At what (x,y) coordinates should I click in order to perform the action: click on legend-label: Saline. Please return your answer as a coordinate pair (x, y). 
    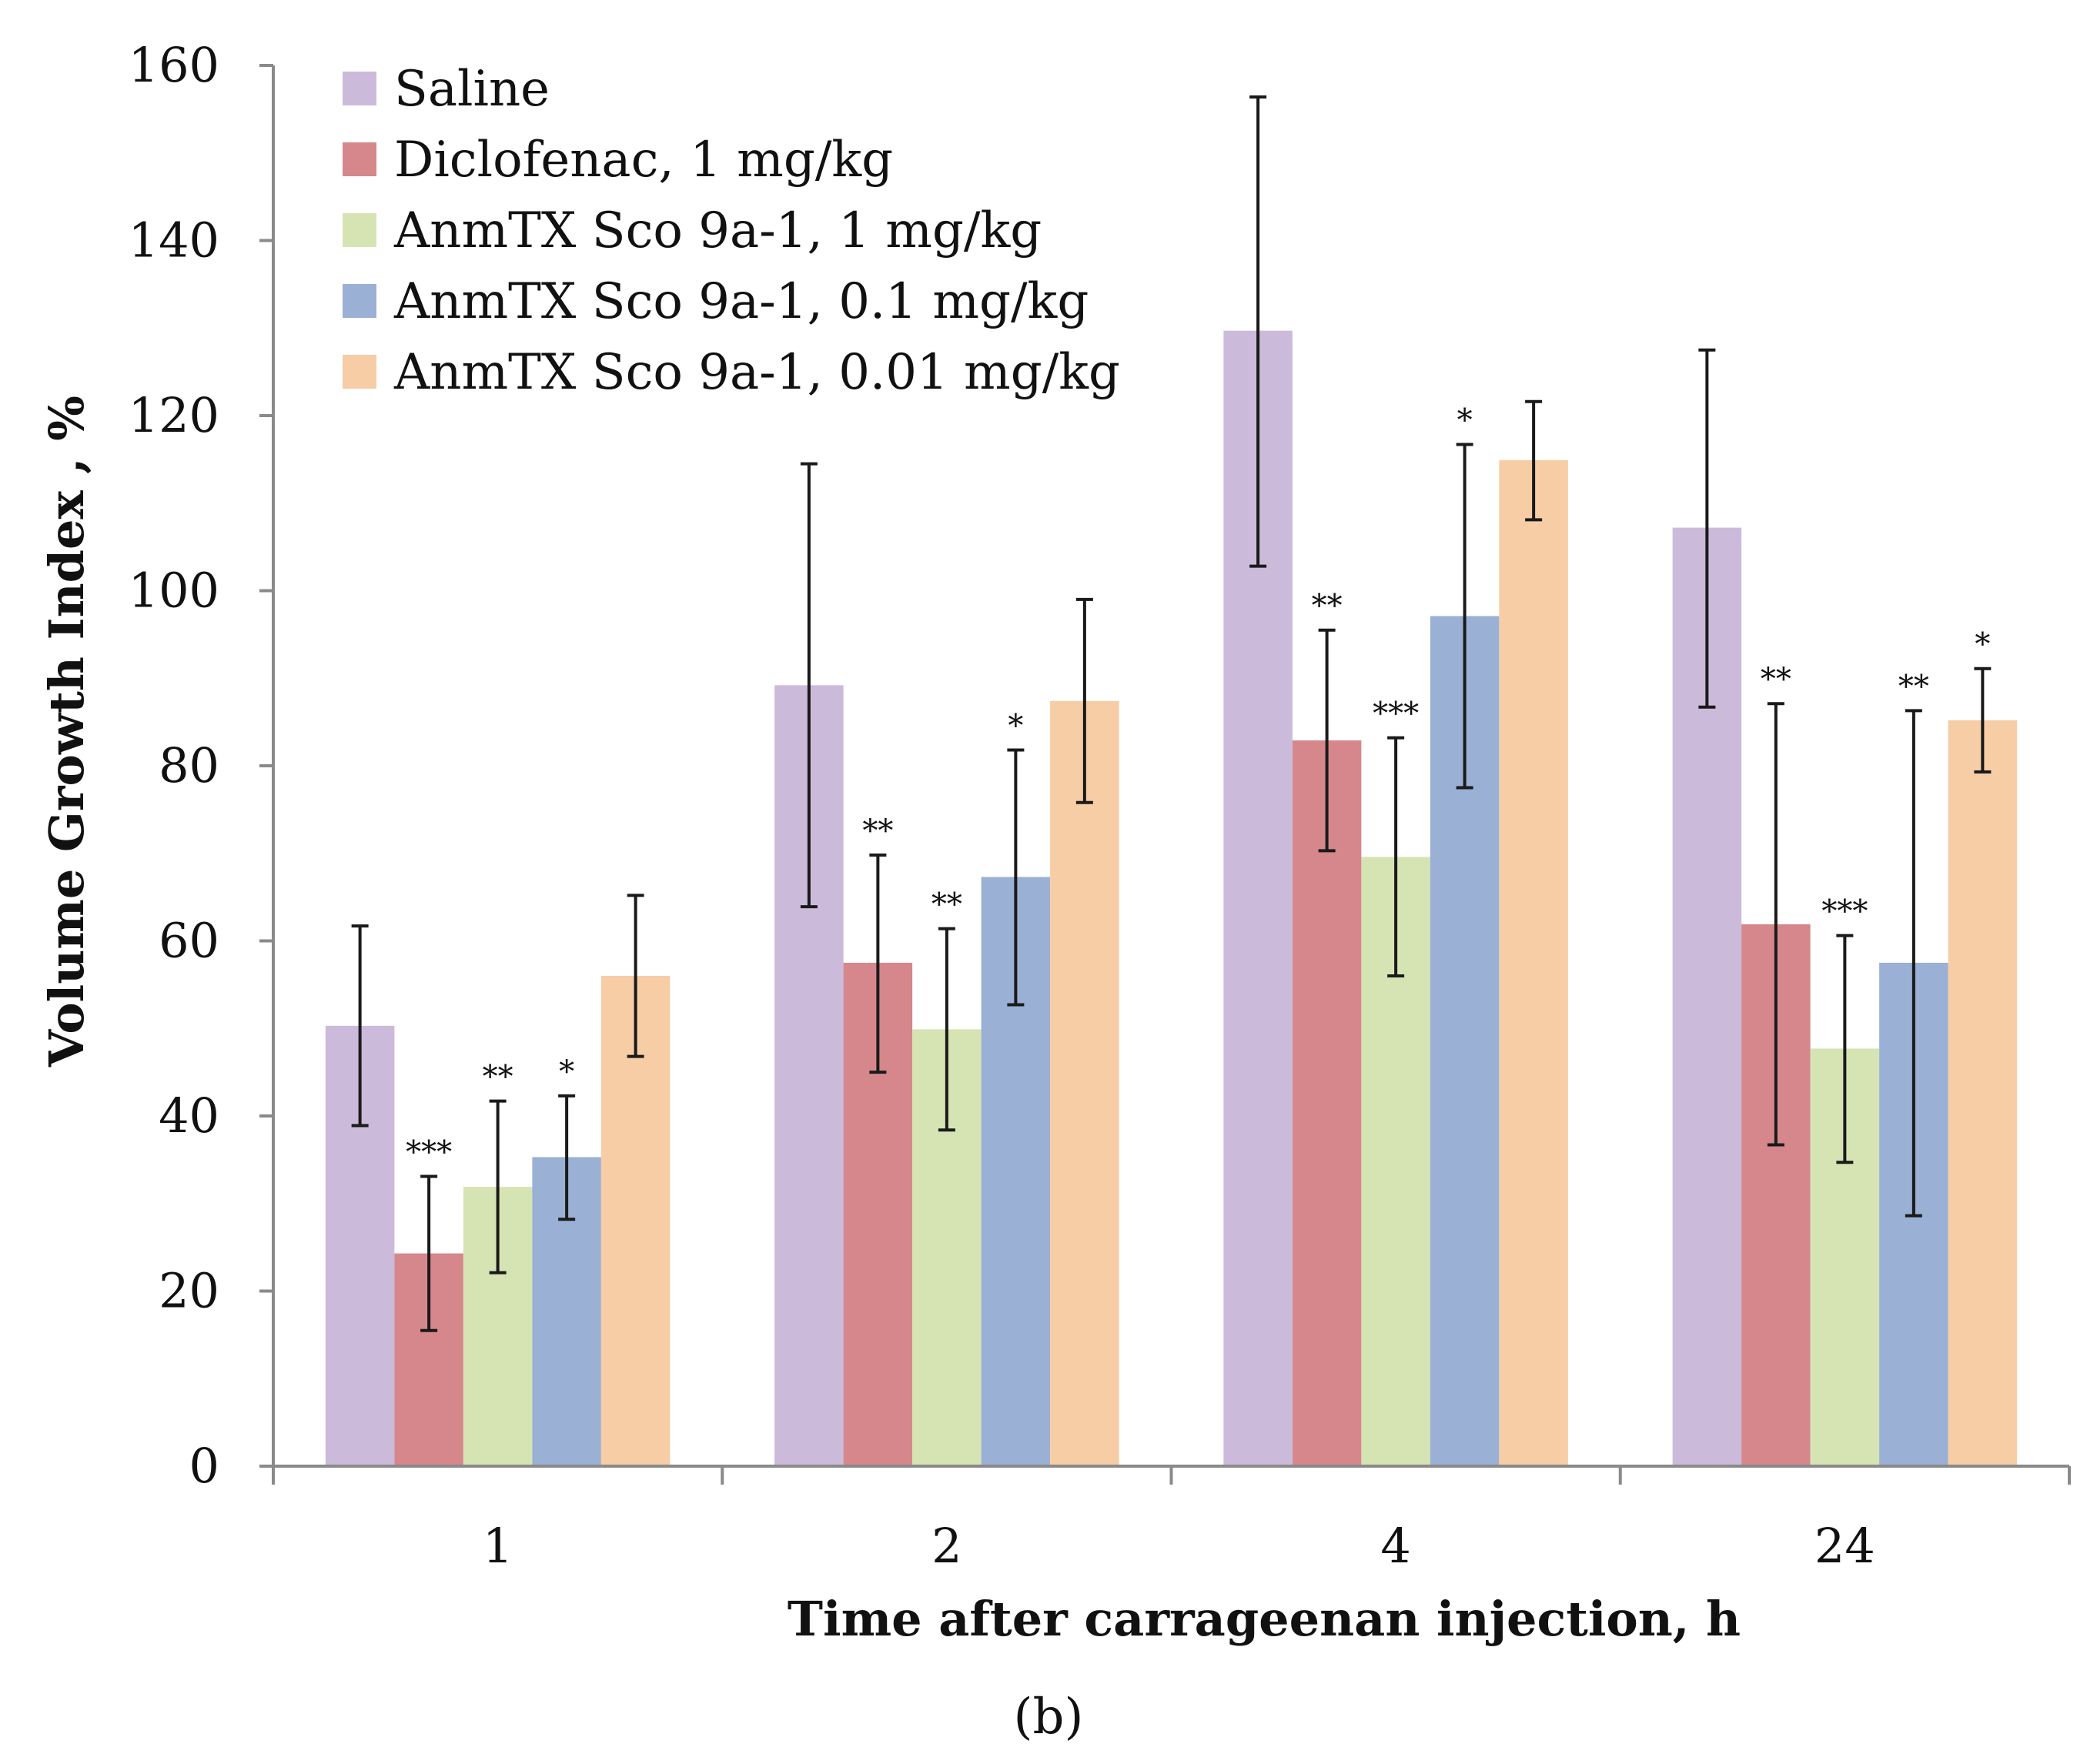
    Looking at the image, I should click on (472, 89).